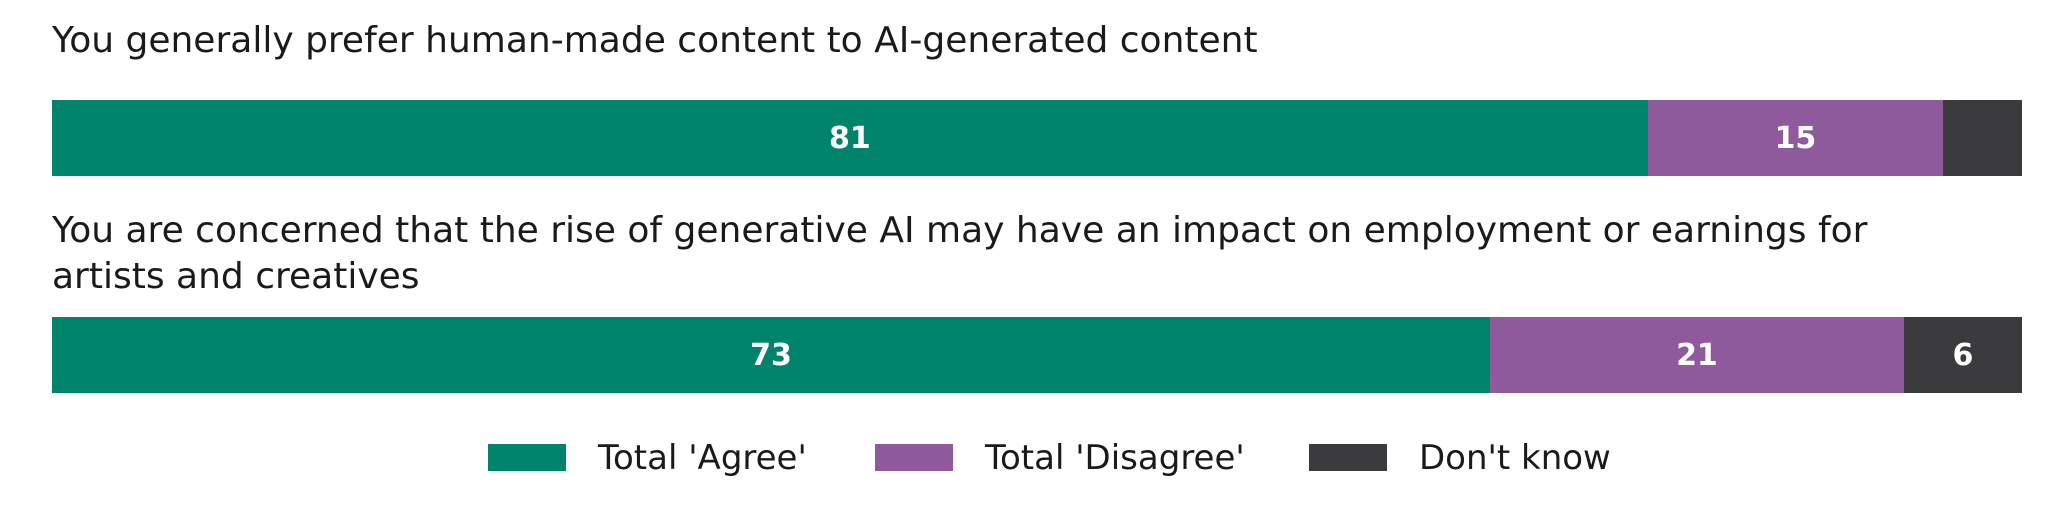 The image size is (2068, 515). I want to click on bar-segment: 81, so click(850, 138).